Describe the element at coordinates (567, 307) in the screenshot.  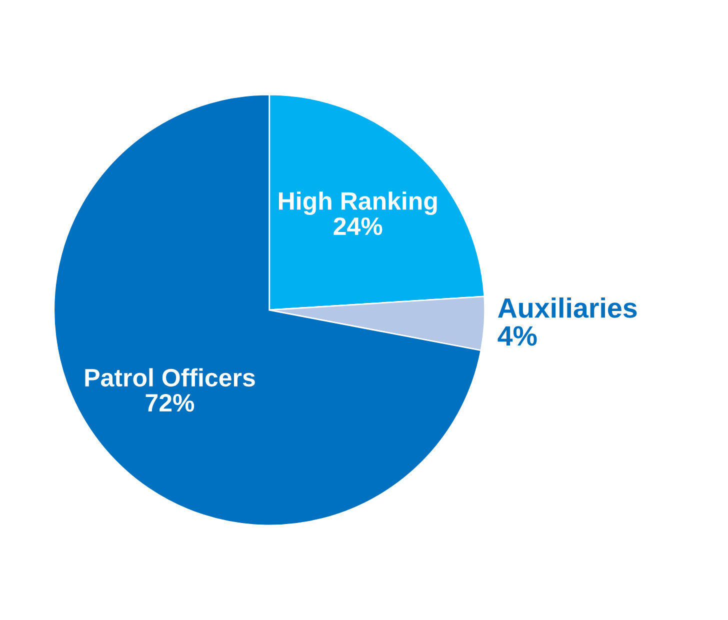
I see `slice-label: Auxiliaries` at that location.